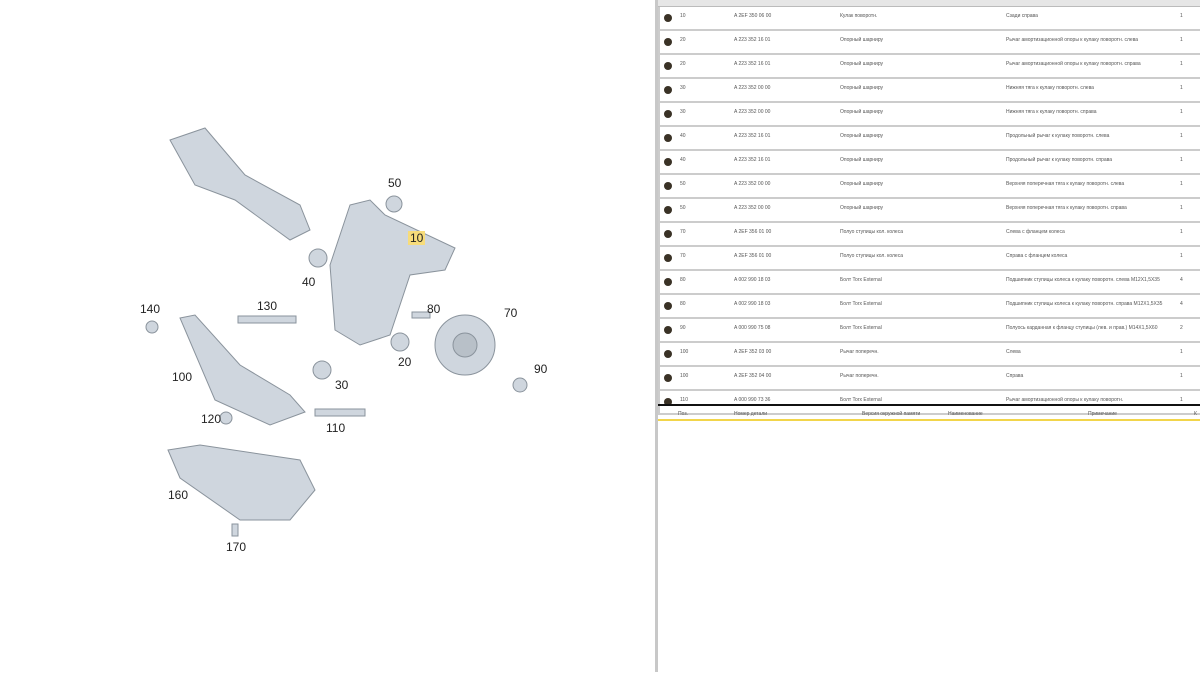  I want to click on cell-note: Справа, so click(1015, 376).